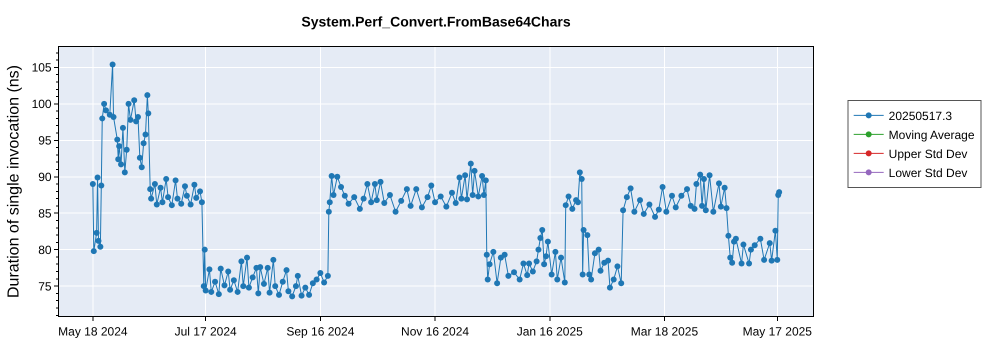 The height and width of the screenshot is (350, 1000). Describe the element at coordinates (42, 104) in the screenshot. I see `y-tick-label: 100` at that location.